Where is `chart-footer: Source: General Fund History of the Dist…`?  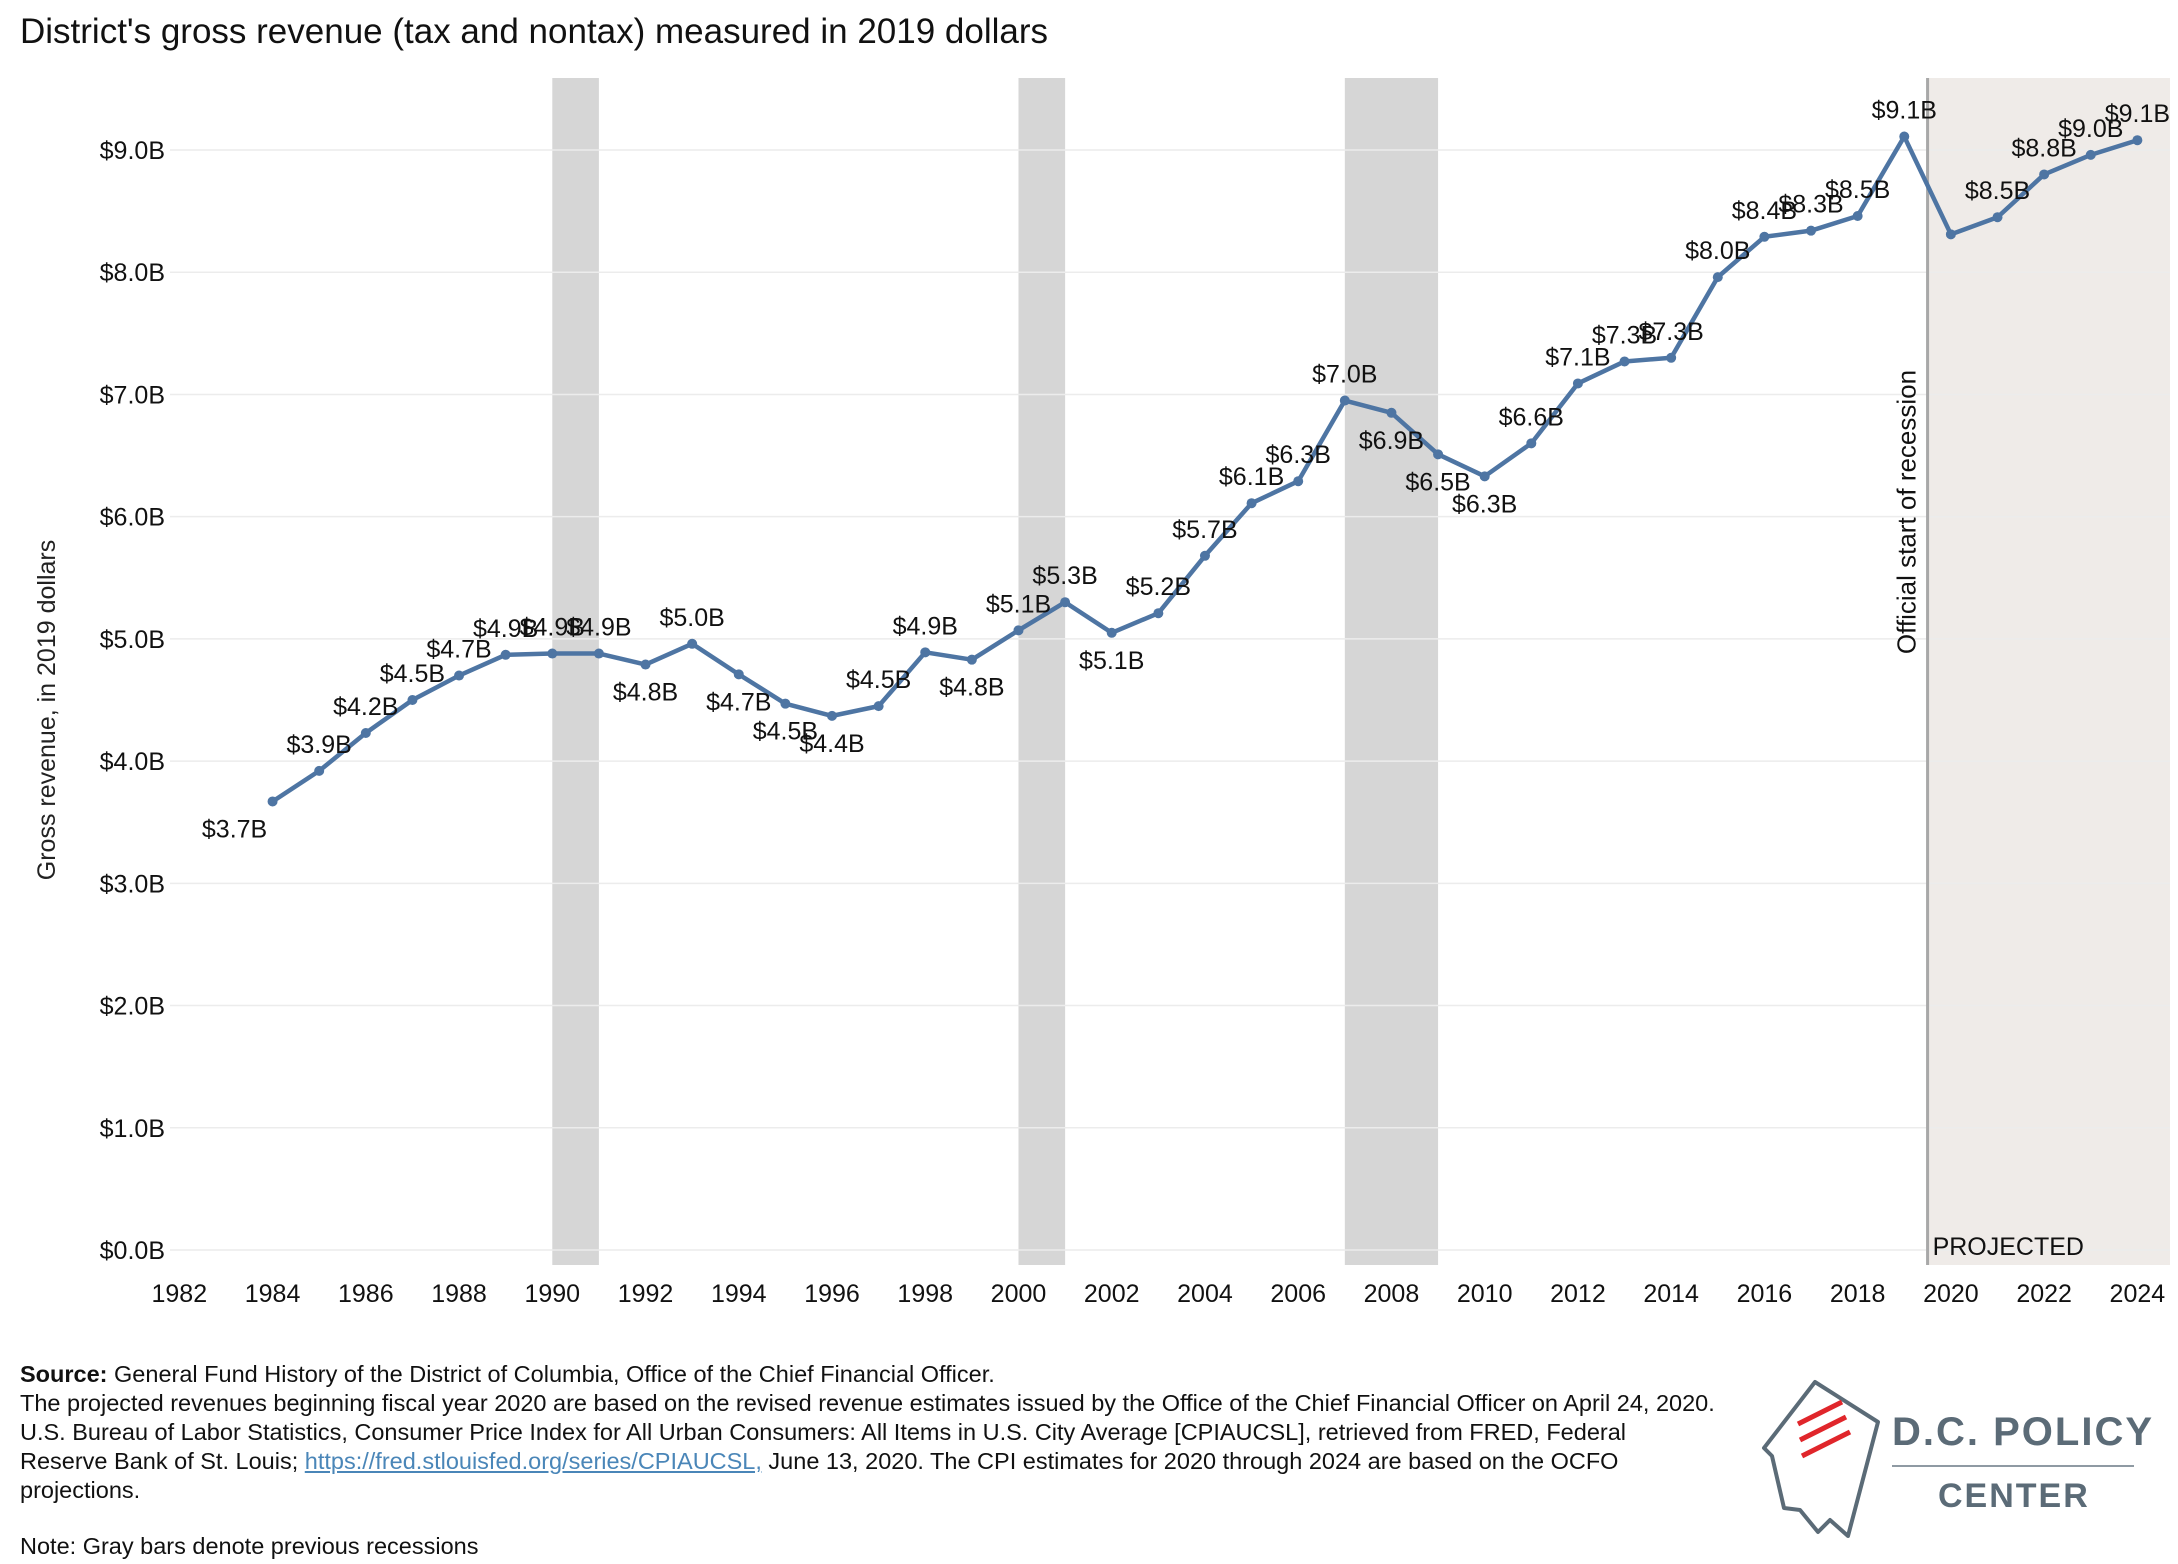 chart-footer: Source: General Fund History of the Dist… is located at coordinates (870, 1460).